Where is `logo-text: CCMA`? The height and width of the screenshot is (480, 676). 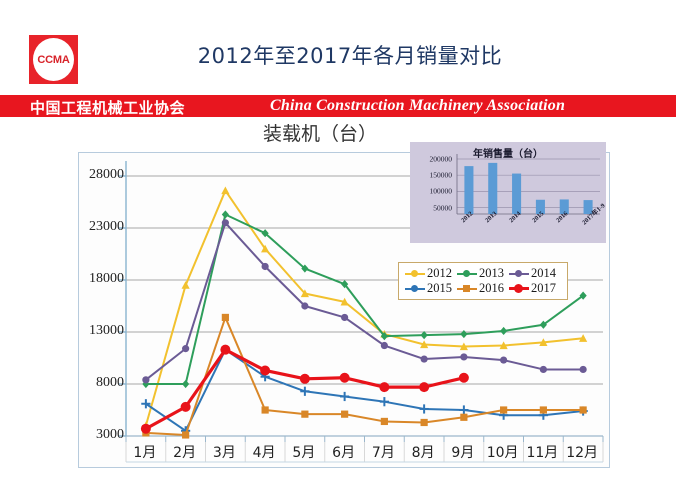
logo-text: CCMA is located at coordinates (53, 59).